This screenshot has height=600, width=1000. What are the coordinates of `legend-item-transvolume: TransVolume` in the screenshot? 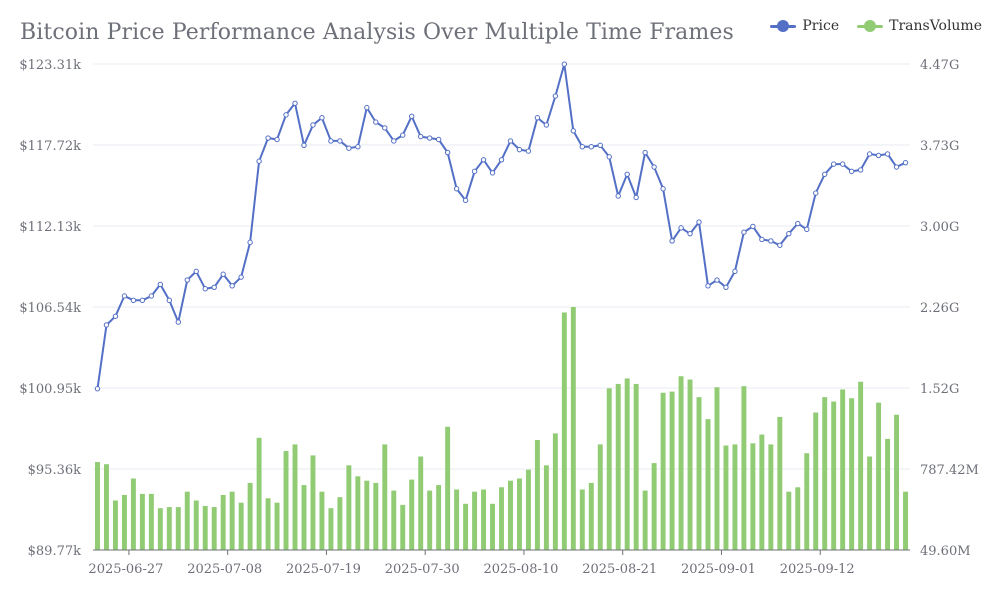 It's located at (919, 26).